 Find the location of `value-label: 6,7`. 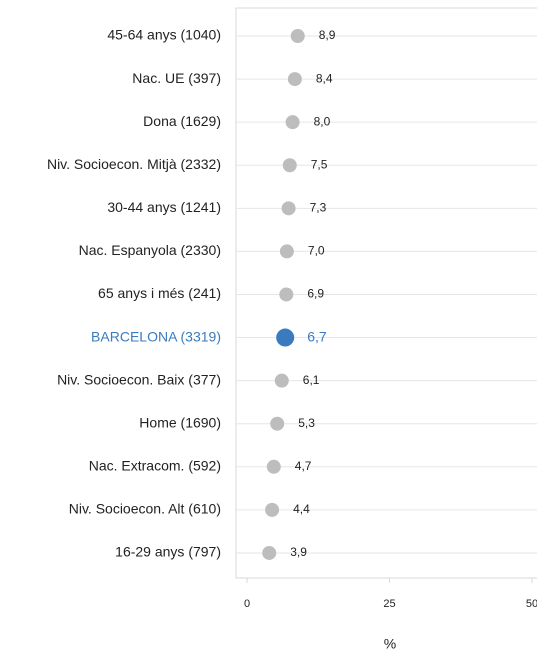

value-label: 6,7 is located at coordinates (317, 336).